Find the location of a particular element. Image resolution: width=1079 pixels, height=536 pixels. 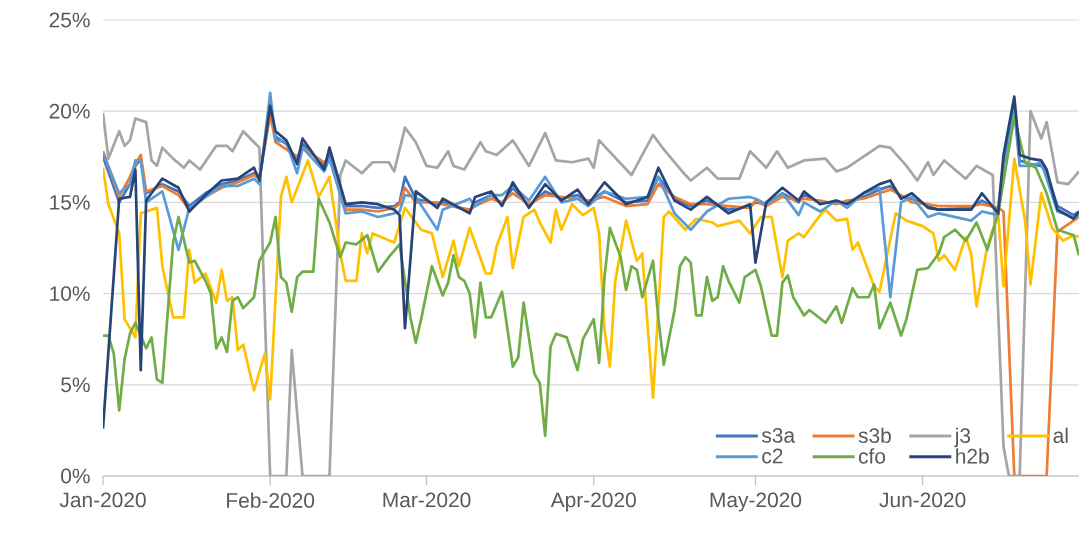

x-tick-label: Jun-2020 is located at coordinates (922, 500).